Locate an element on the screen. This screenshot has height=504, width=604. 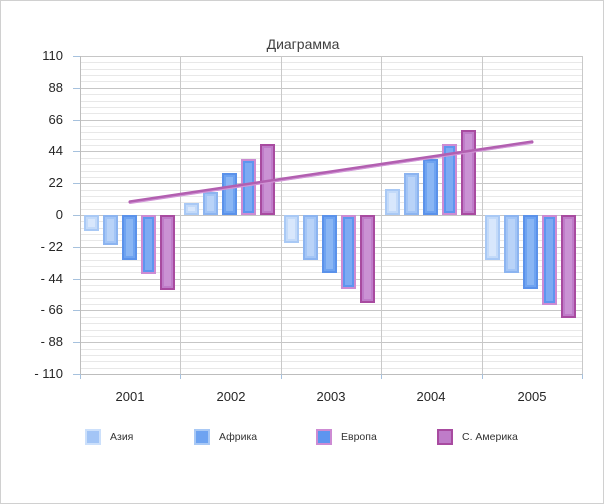
x-axis-label: 2002 is located at coordinates (231, 396).